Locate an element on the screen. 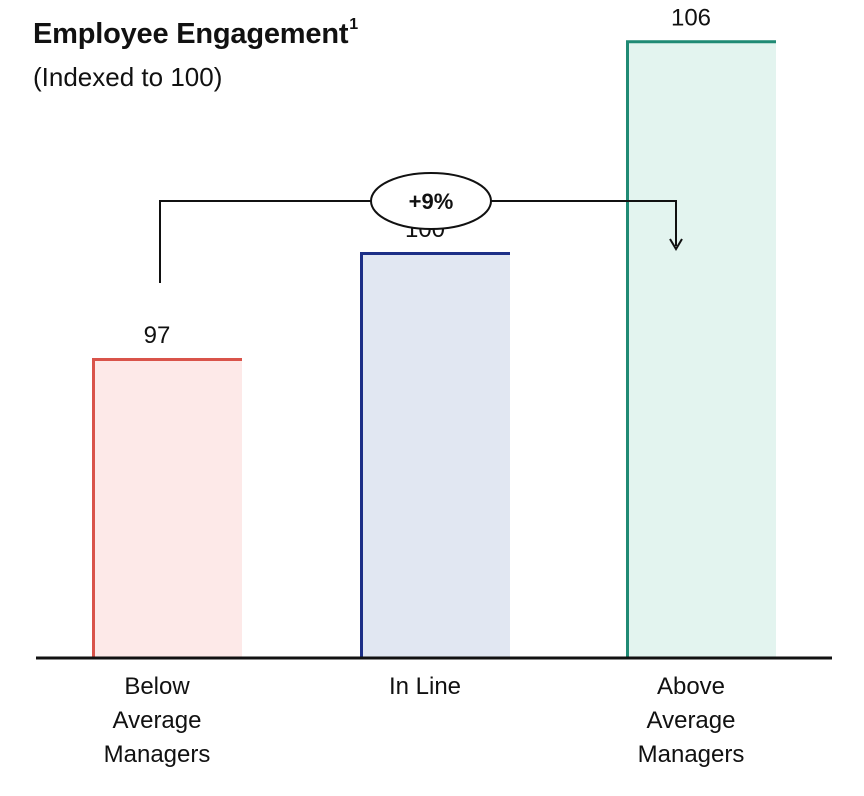 Image resolution: width=864 pixels, height=796 pixels. change-badge is located at coordinates (431, 201).